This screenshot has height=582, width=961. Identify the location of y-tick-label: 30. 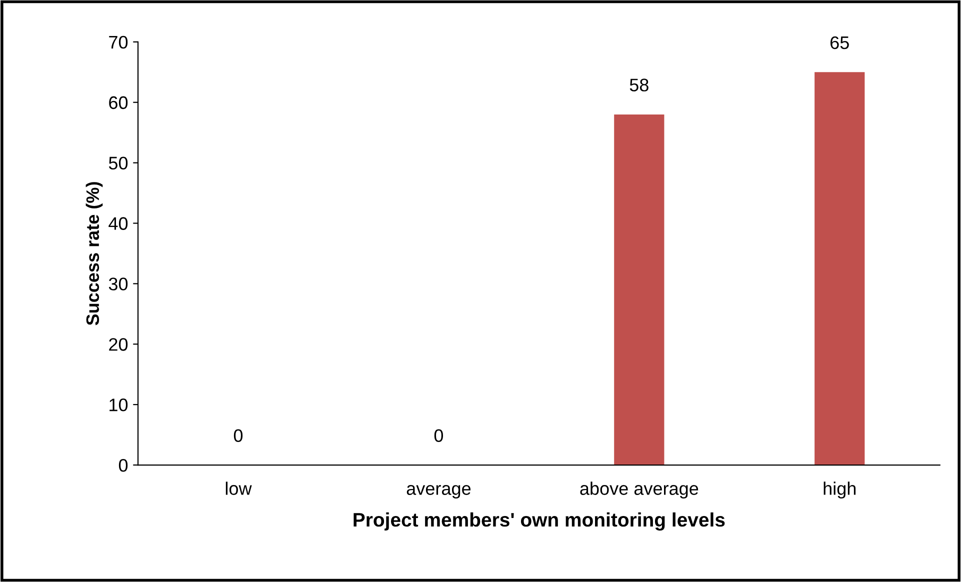
(118, 284).